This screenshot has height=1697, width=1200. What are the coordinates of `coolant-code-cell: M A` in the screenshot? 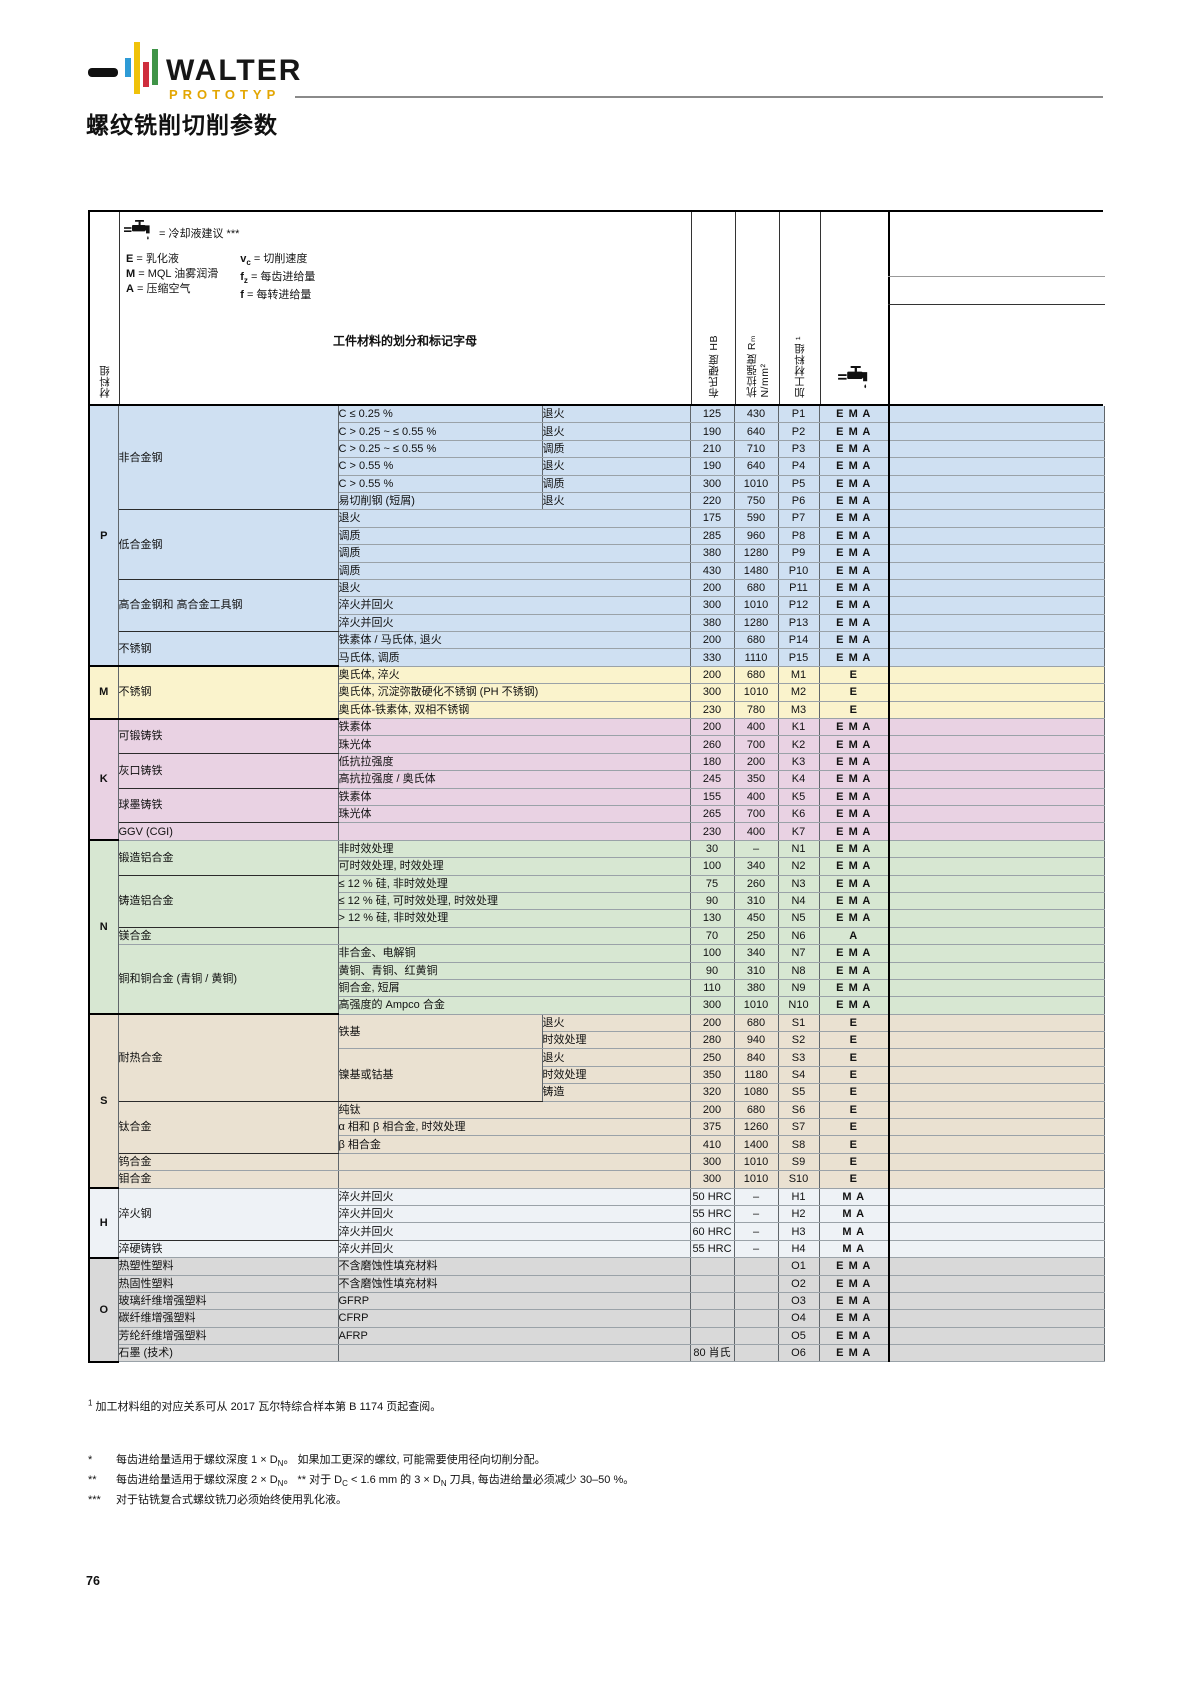 It's located at (854, 1249).